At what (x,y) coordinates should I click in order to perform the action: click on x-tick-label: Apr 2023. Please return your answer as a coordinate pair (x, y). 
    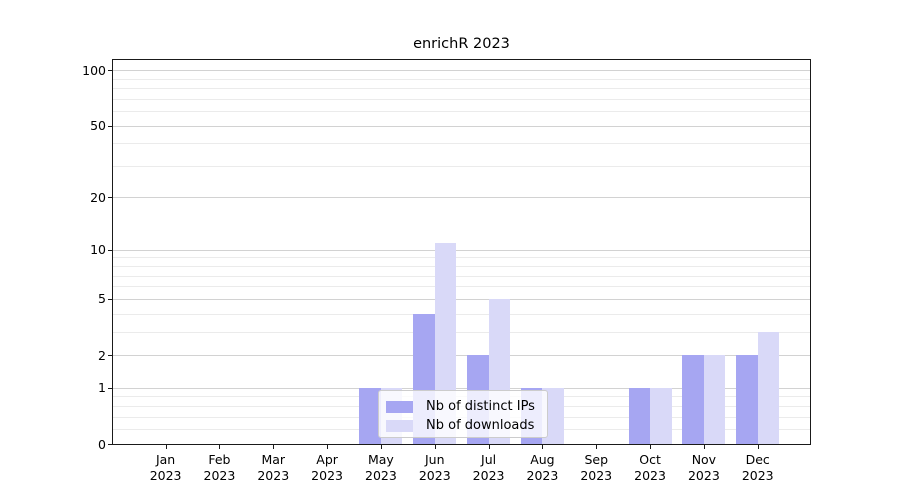
    Looking at the image, I should click on (327, 467).